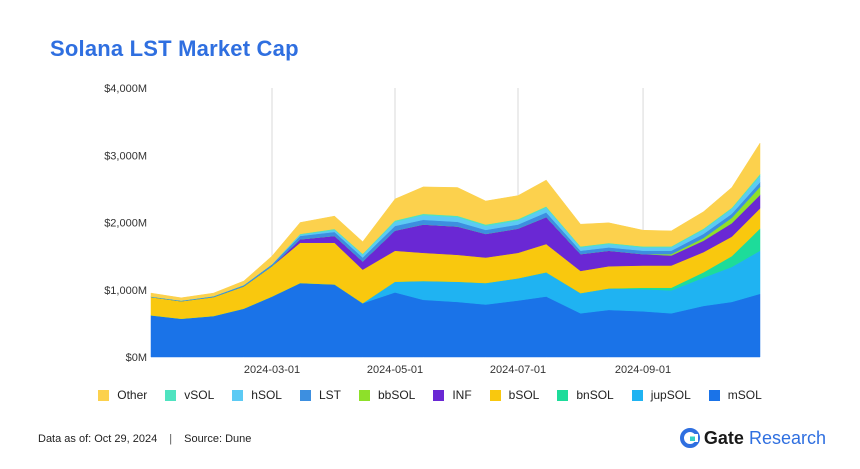 This screenshot has width=860, height=469. What do you see at coordinates (670, 395) in the screenshot?
I see `legend-label: jupSOL` at bounding box center [670, 395].